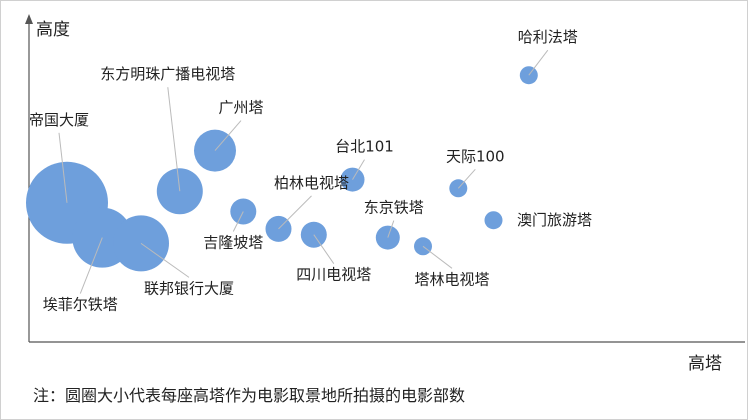 The height and width of the screenshot is (420, 748). What do you see at coordinates (493, 220) in the screenshot?
I see `bubble` at bounding box center [493, 220].